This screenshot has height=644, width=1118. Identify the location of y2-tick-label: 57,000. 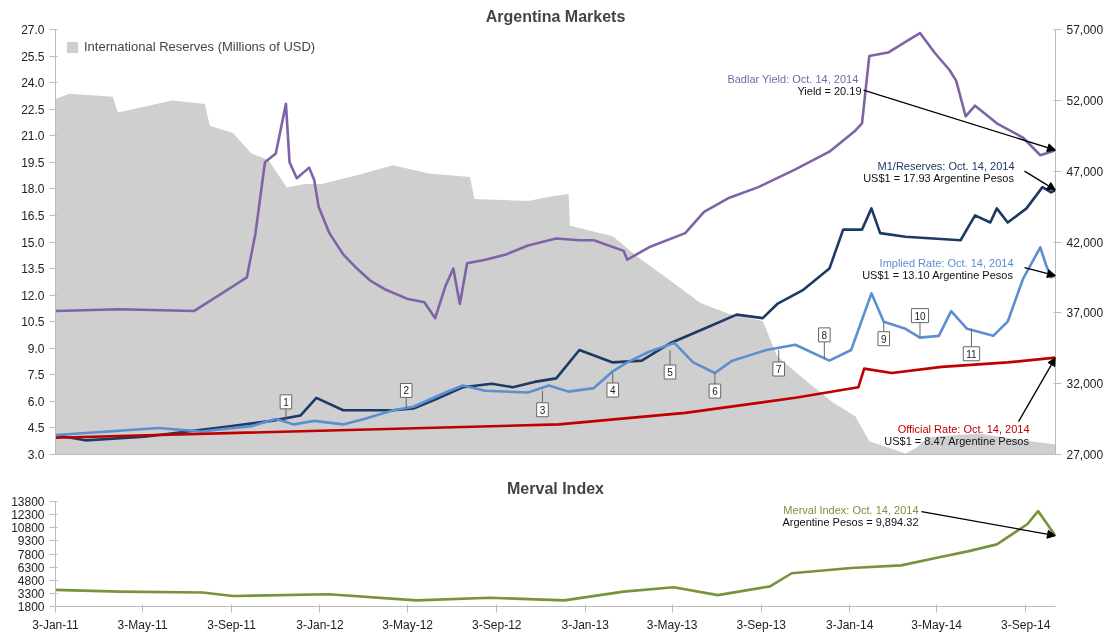
(1085, 30).